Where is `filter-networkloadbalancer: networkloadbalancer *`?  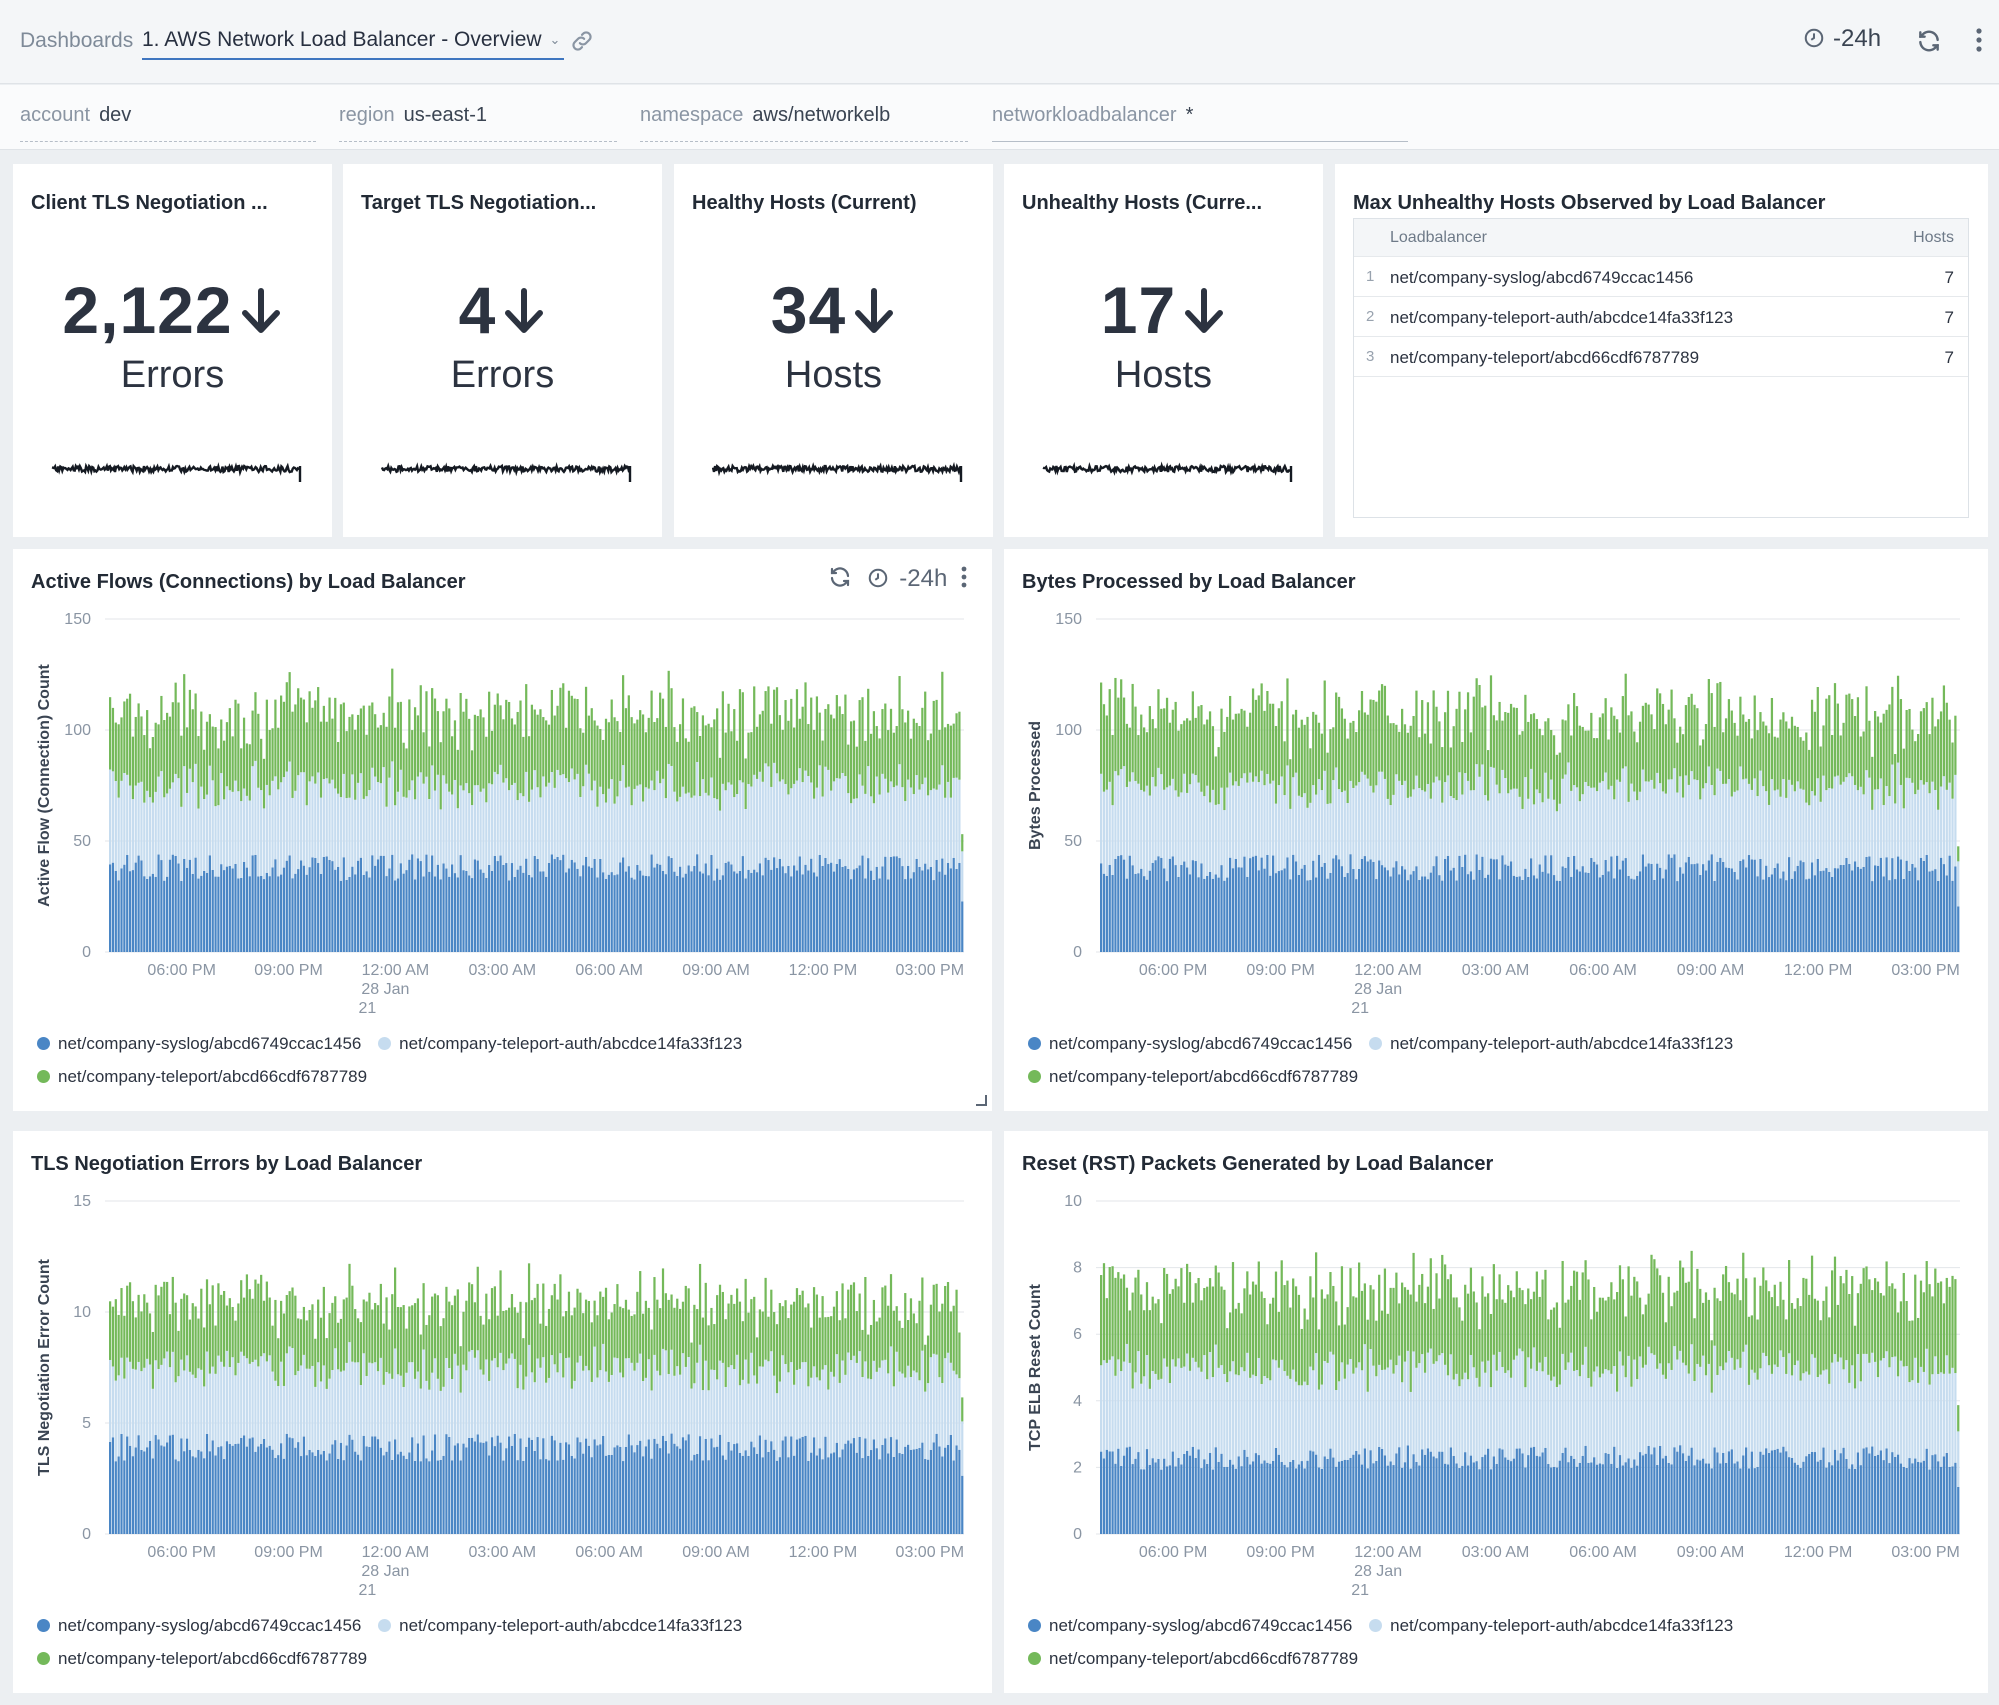 filter-networkloadbalancer: networkloadbalancer * is located at coordinates (1200, 123).